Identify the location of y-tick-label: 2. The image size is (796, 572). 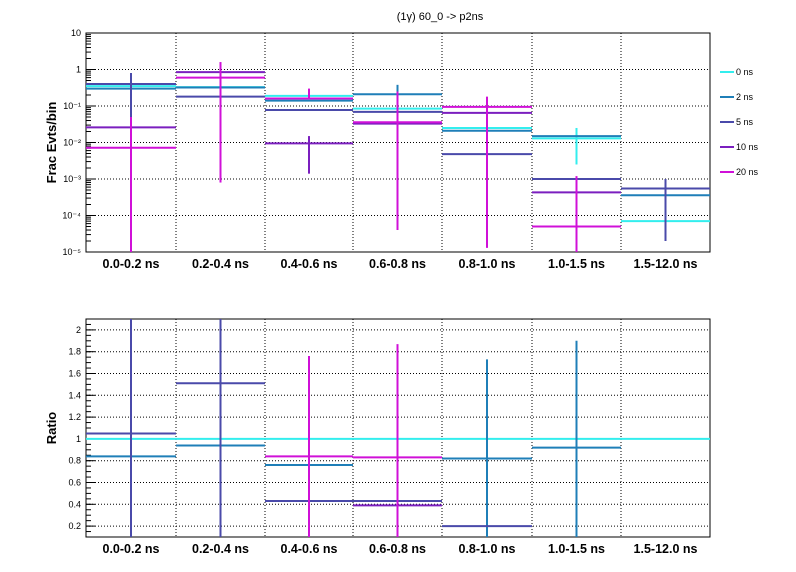
(78, 330).